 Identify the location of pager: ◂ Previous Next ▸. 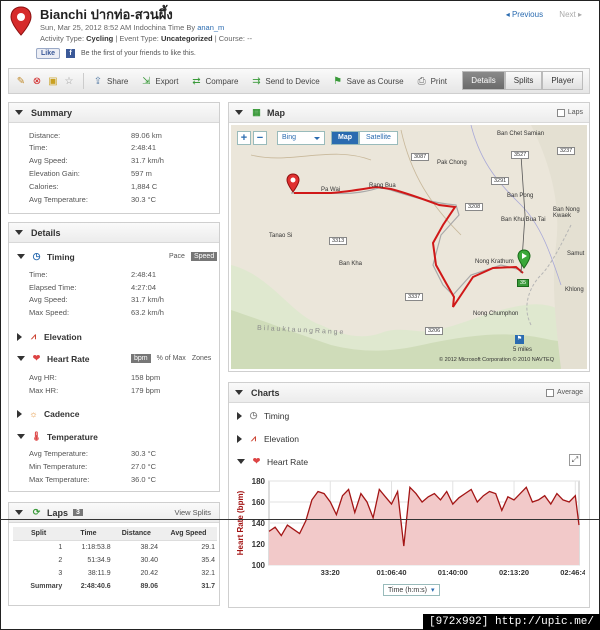
(544, 14).